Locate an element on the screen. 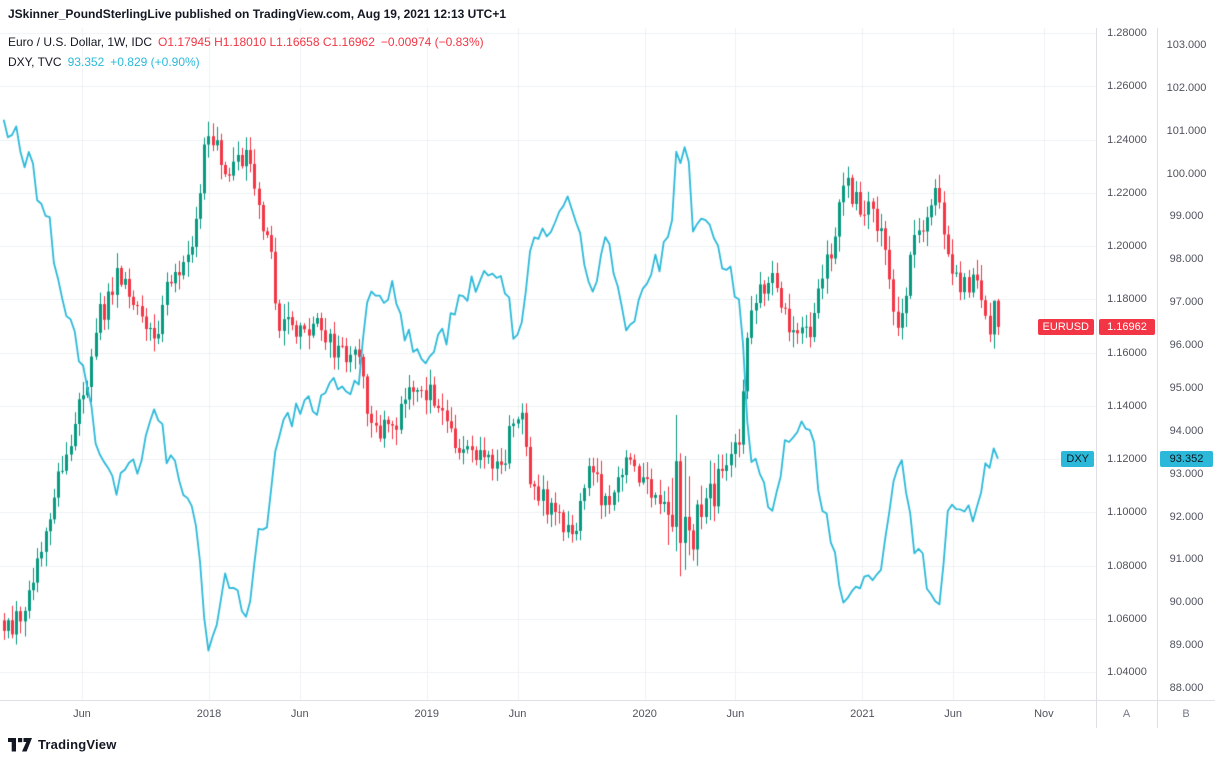 The image size is (1215, 765). dxy-axis-tick: 97.000 is located at coordinates (1186, 302).